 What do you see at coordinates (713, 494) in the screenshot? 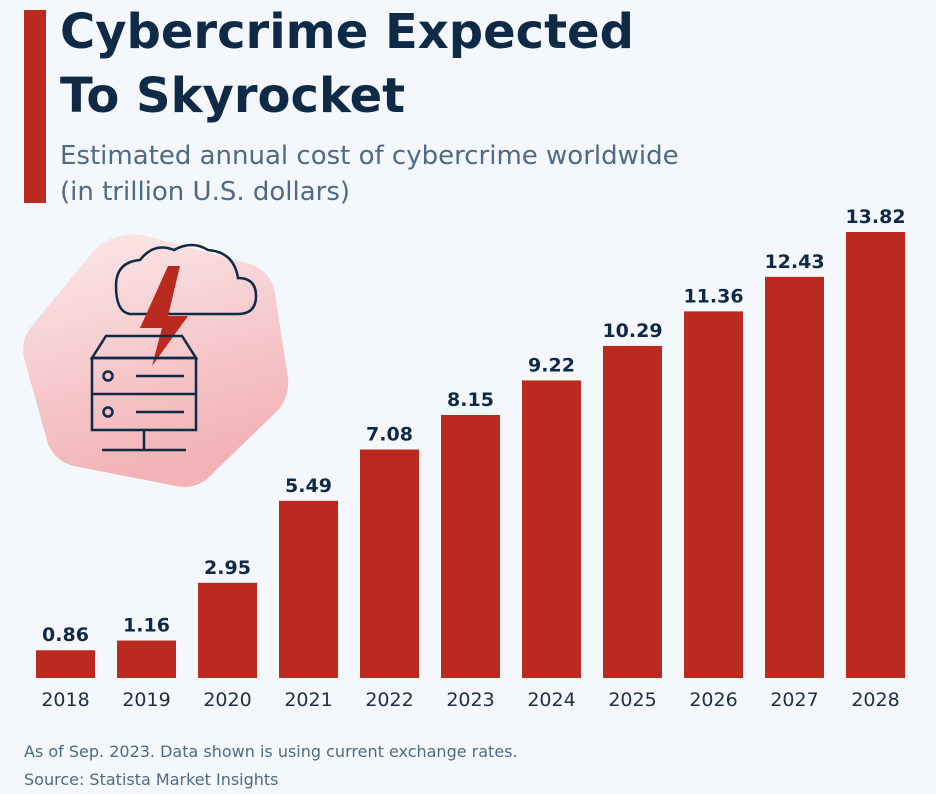
I see `bar-2026` at bounding box center [713, 494].